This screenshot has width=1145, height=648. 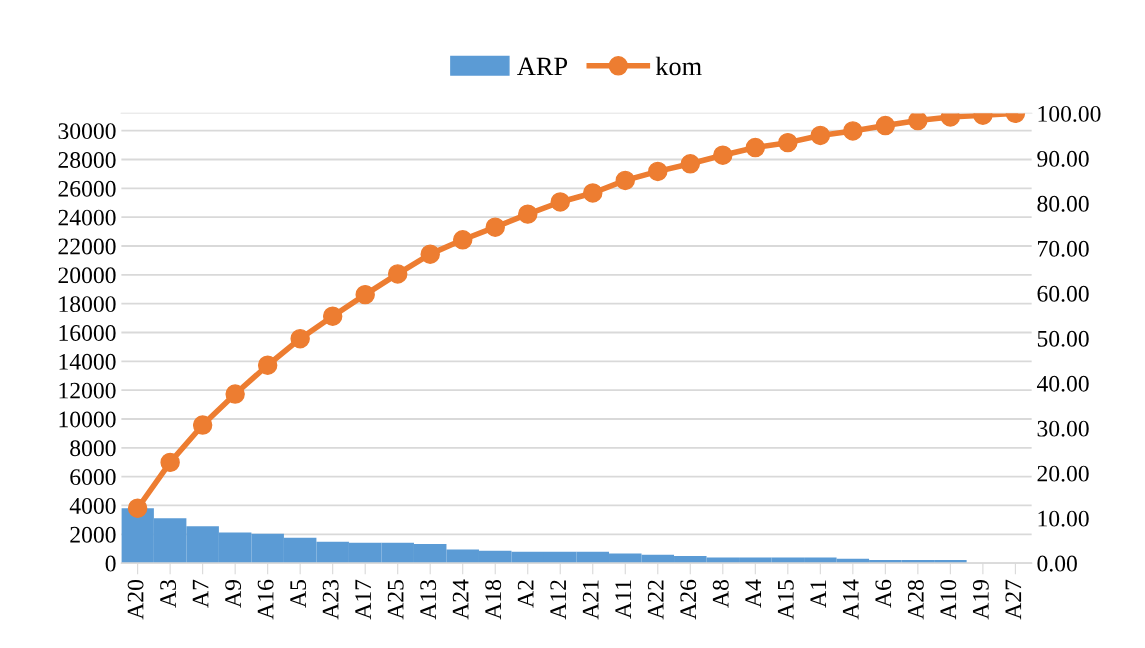 I want to click on y2-tick-label: 50.00, so click(x=1063, y=338).